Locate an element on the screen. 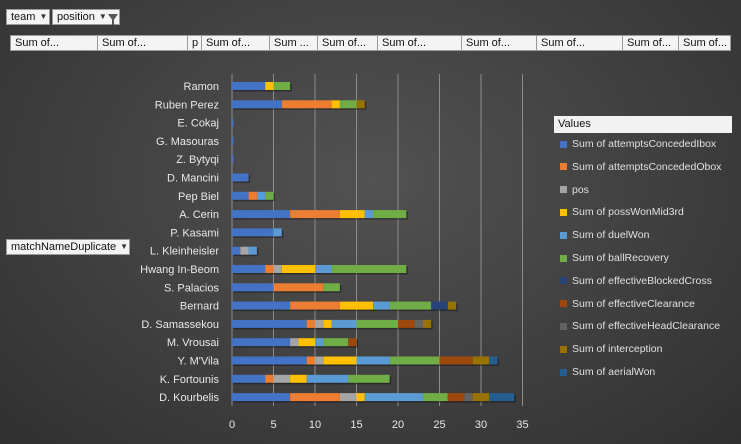 The width and height of the screenshot is (741, 444). position-filter-label: position is located at coordinates (76, 17).